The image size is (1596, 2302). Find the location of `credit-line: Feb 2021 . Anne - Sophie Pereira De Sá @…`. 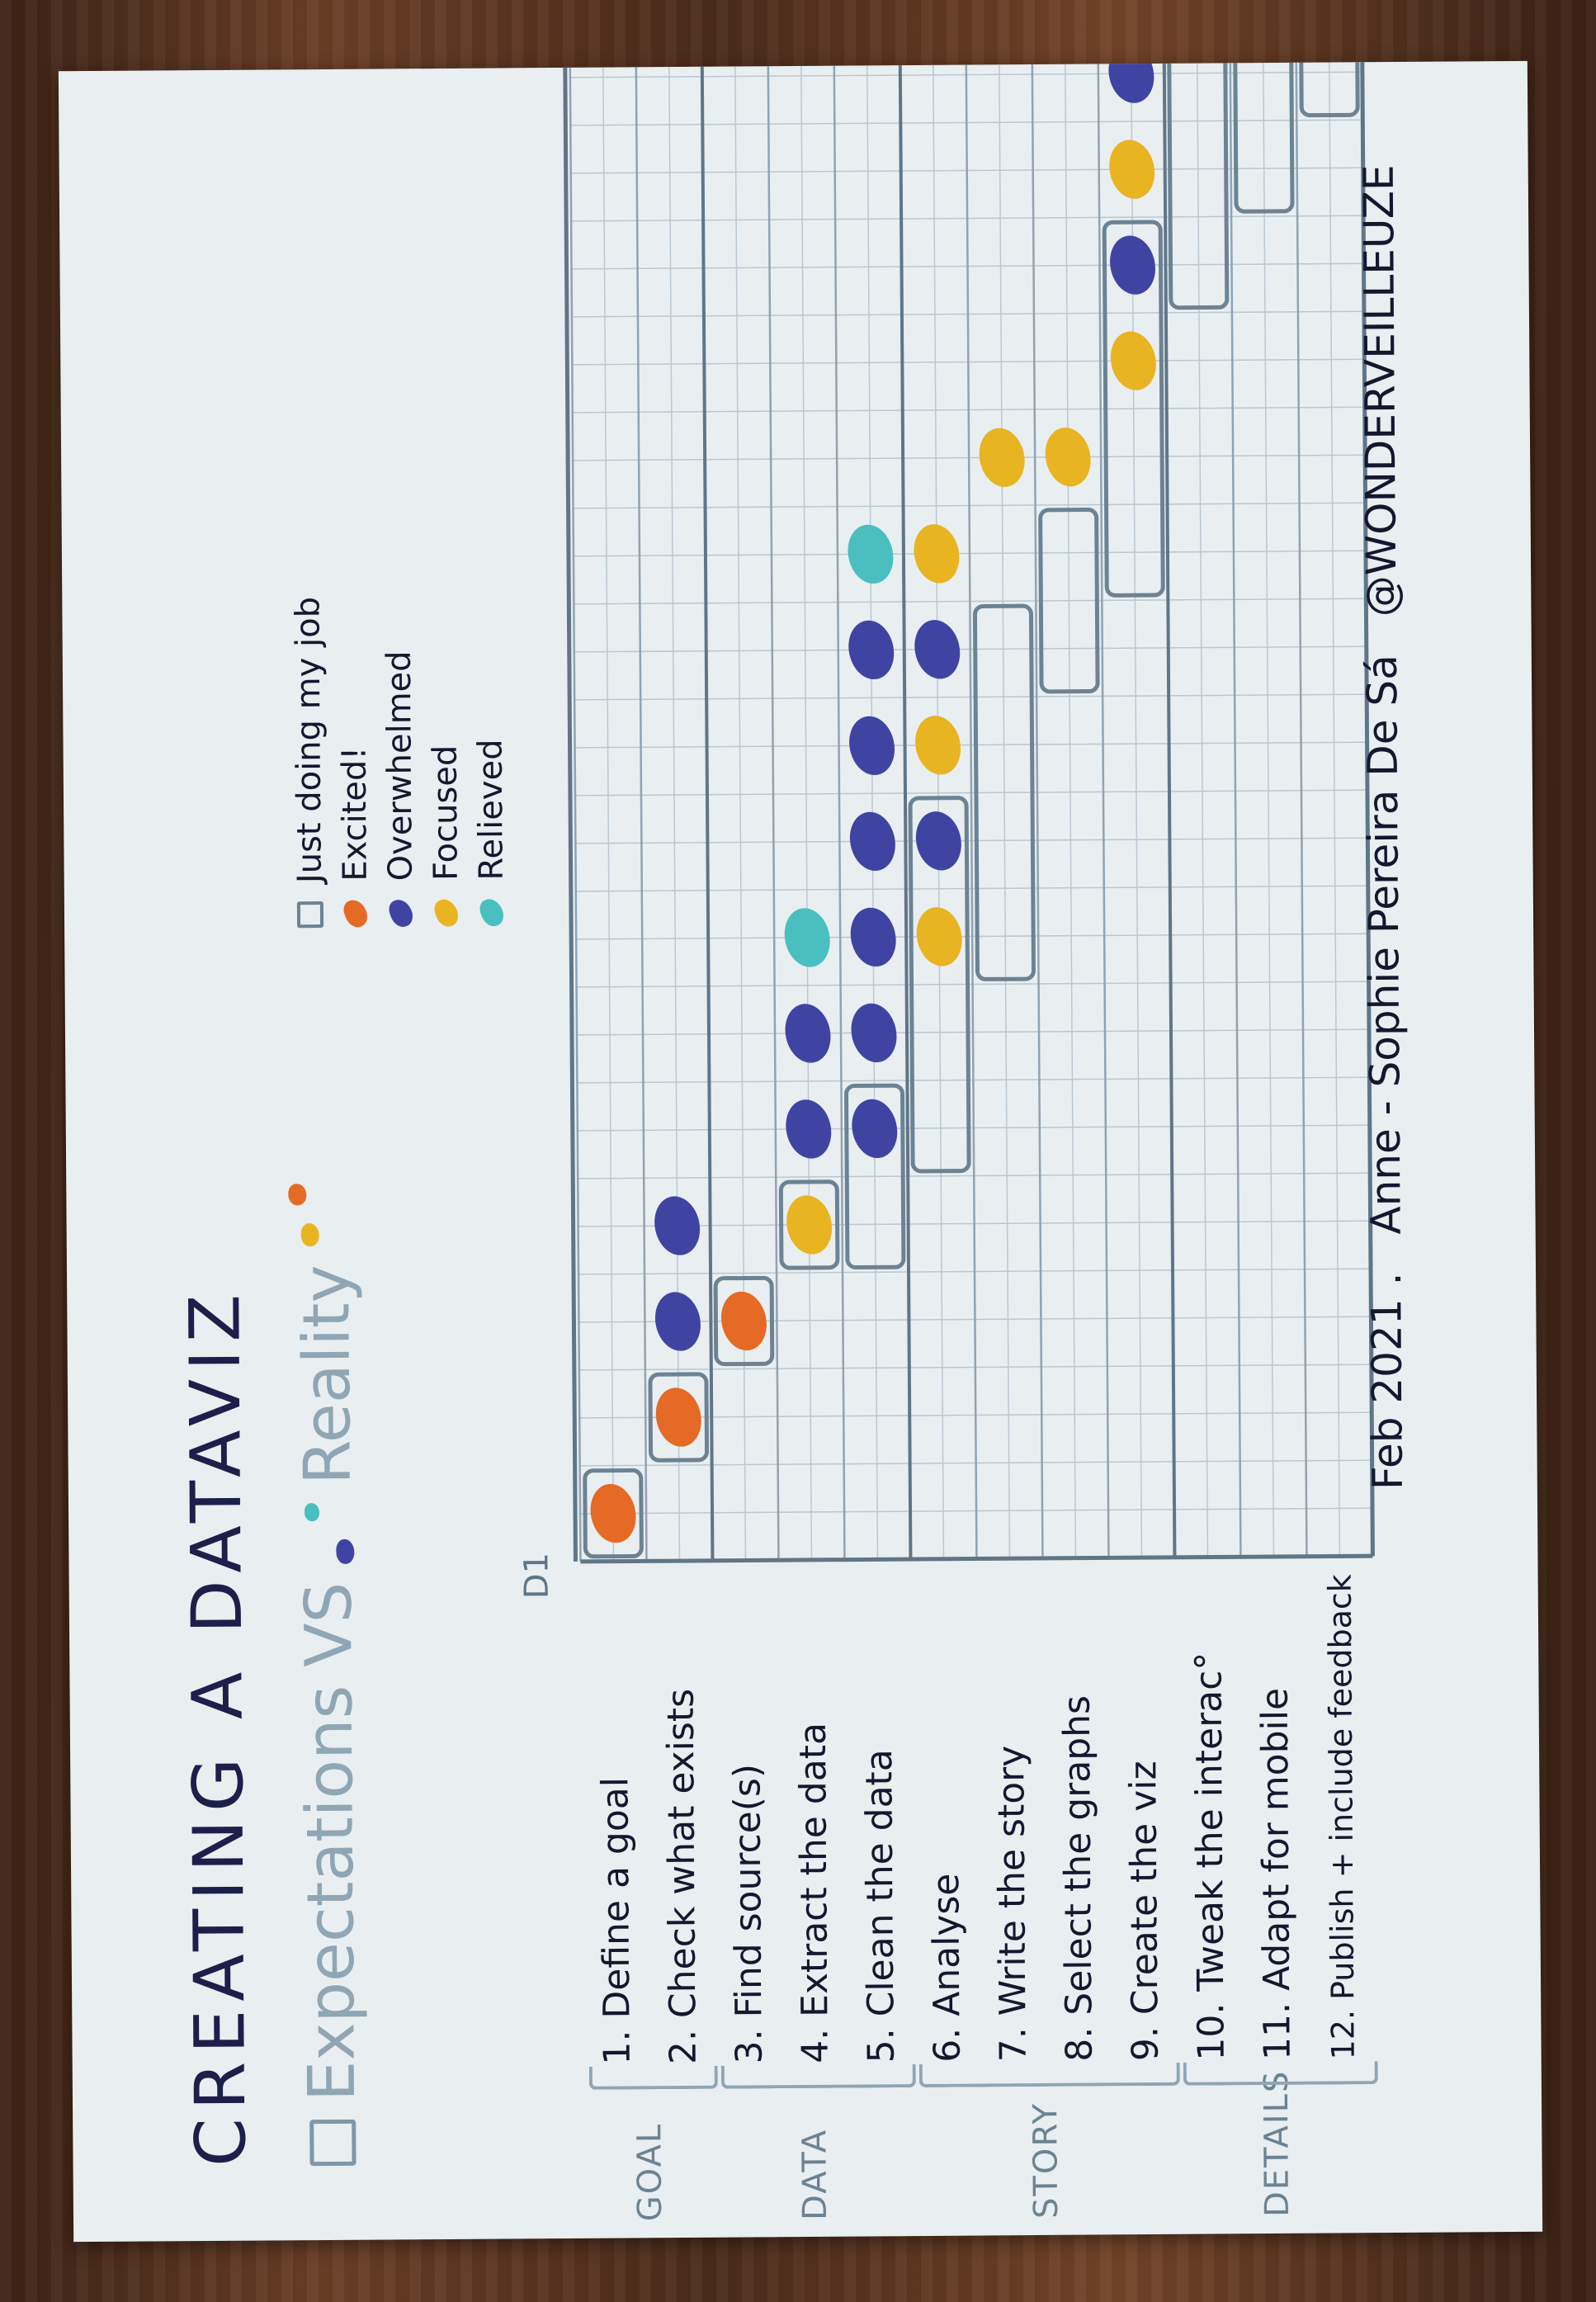

credit-line: Feb 2021 . Anne - Sophie Pereira De Sá @… is located at coordinates (1383, 827).